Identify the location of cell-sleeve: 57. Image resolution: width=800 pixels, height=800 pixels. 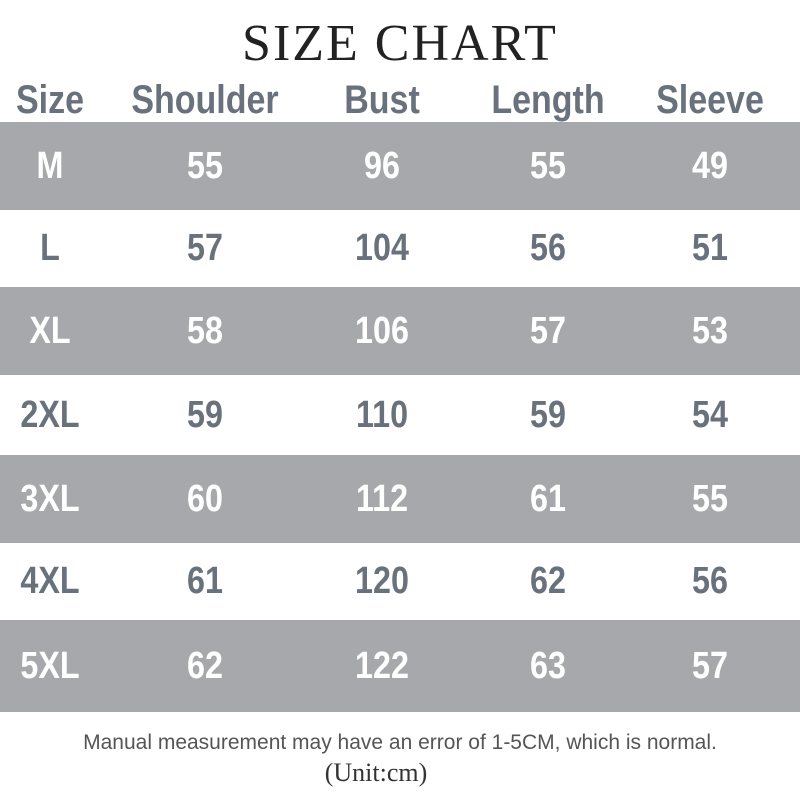
(710, 665).